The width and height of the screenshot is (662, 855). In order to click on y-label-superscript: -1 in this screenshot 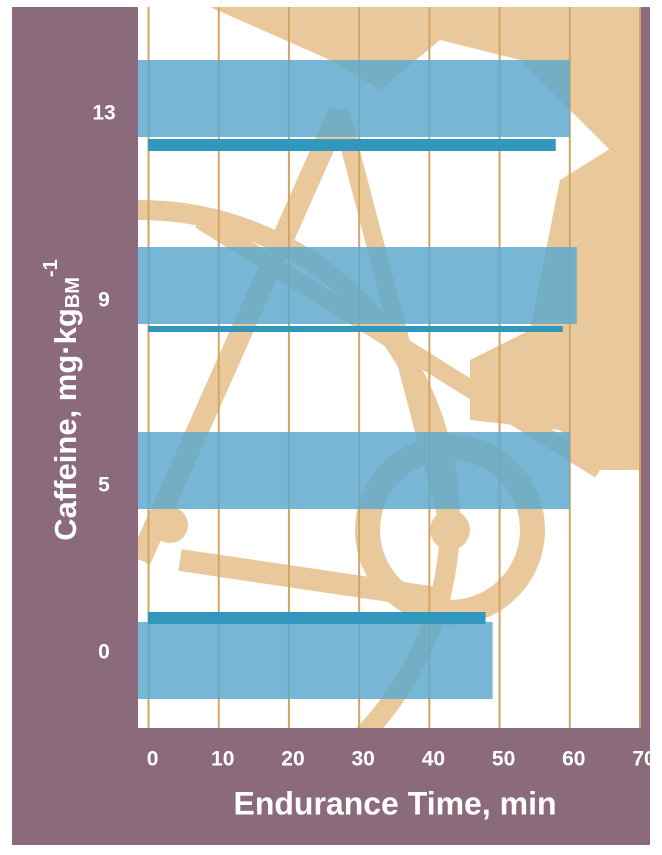, I will do `click(51, 268)`.